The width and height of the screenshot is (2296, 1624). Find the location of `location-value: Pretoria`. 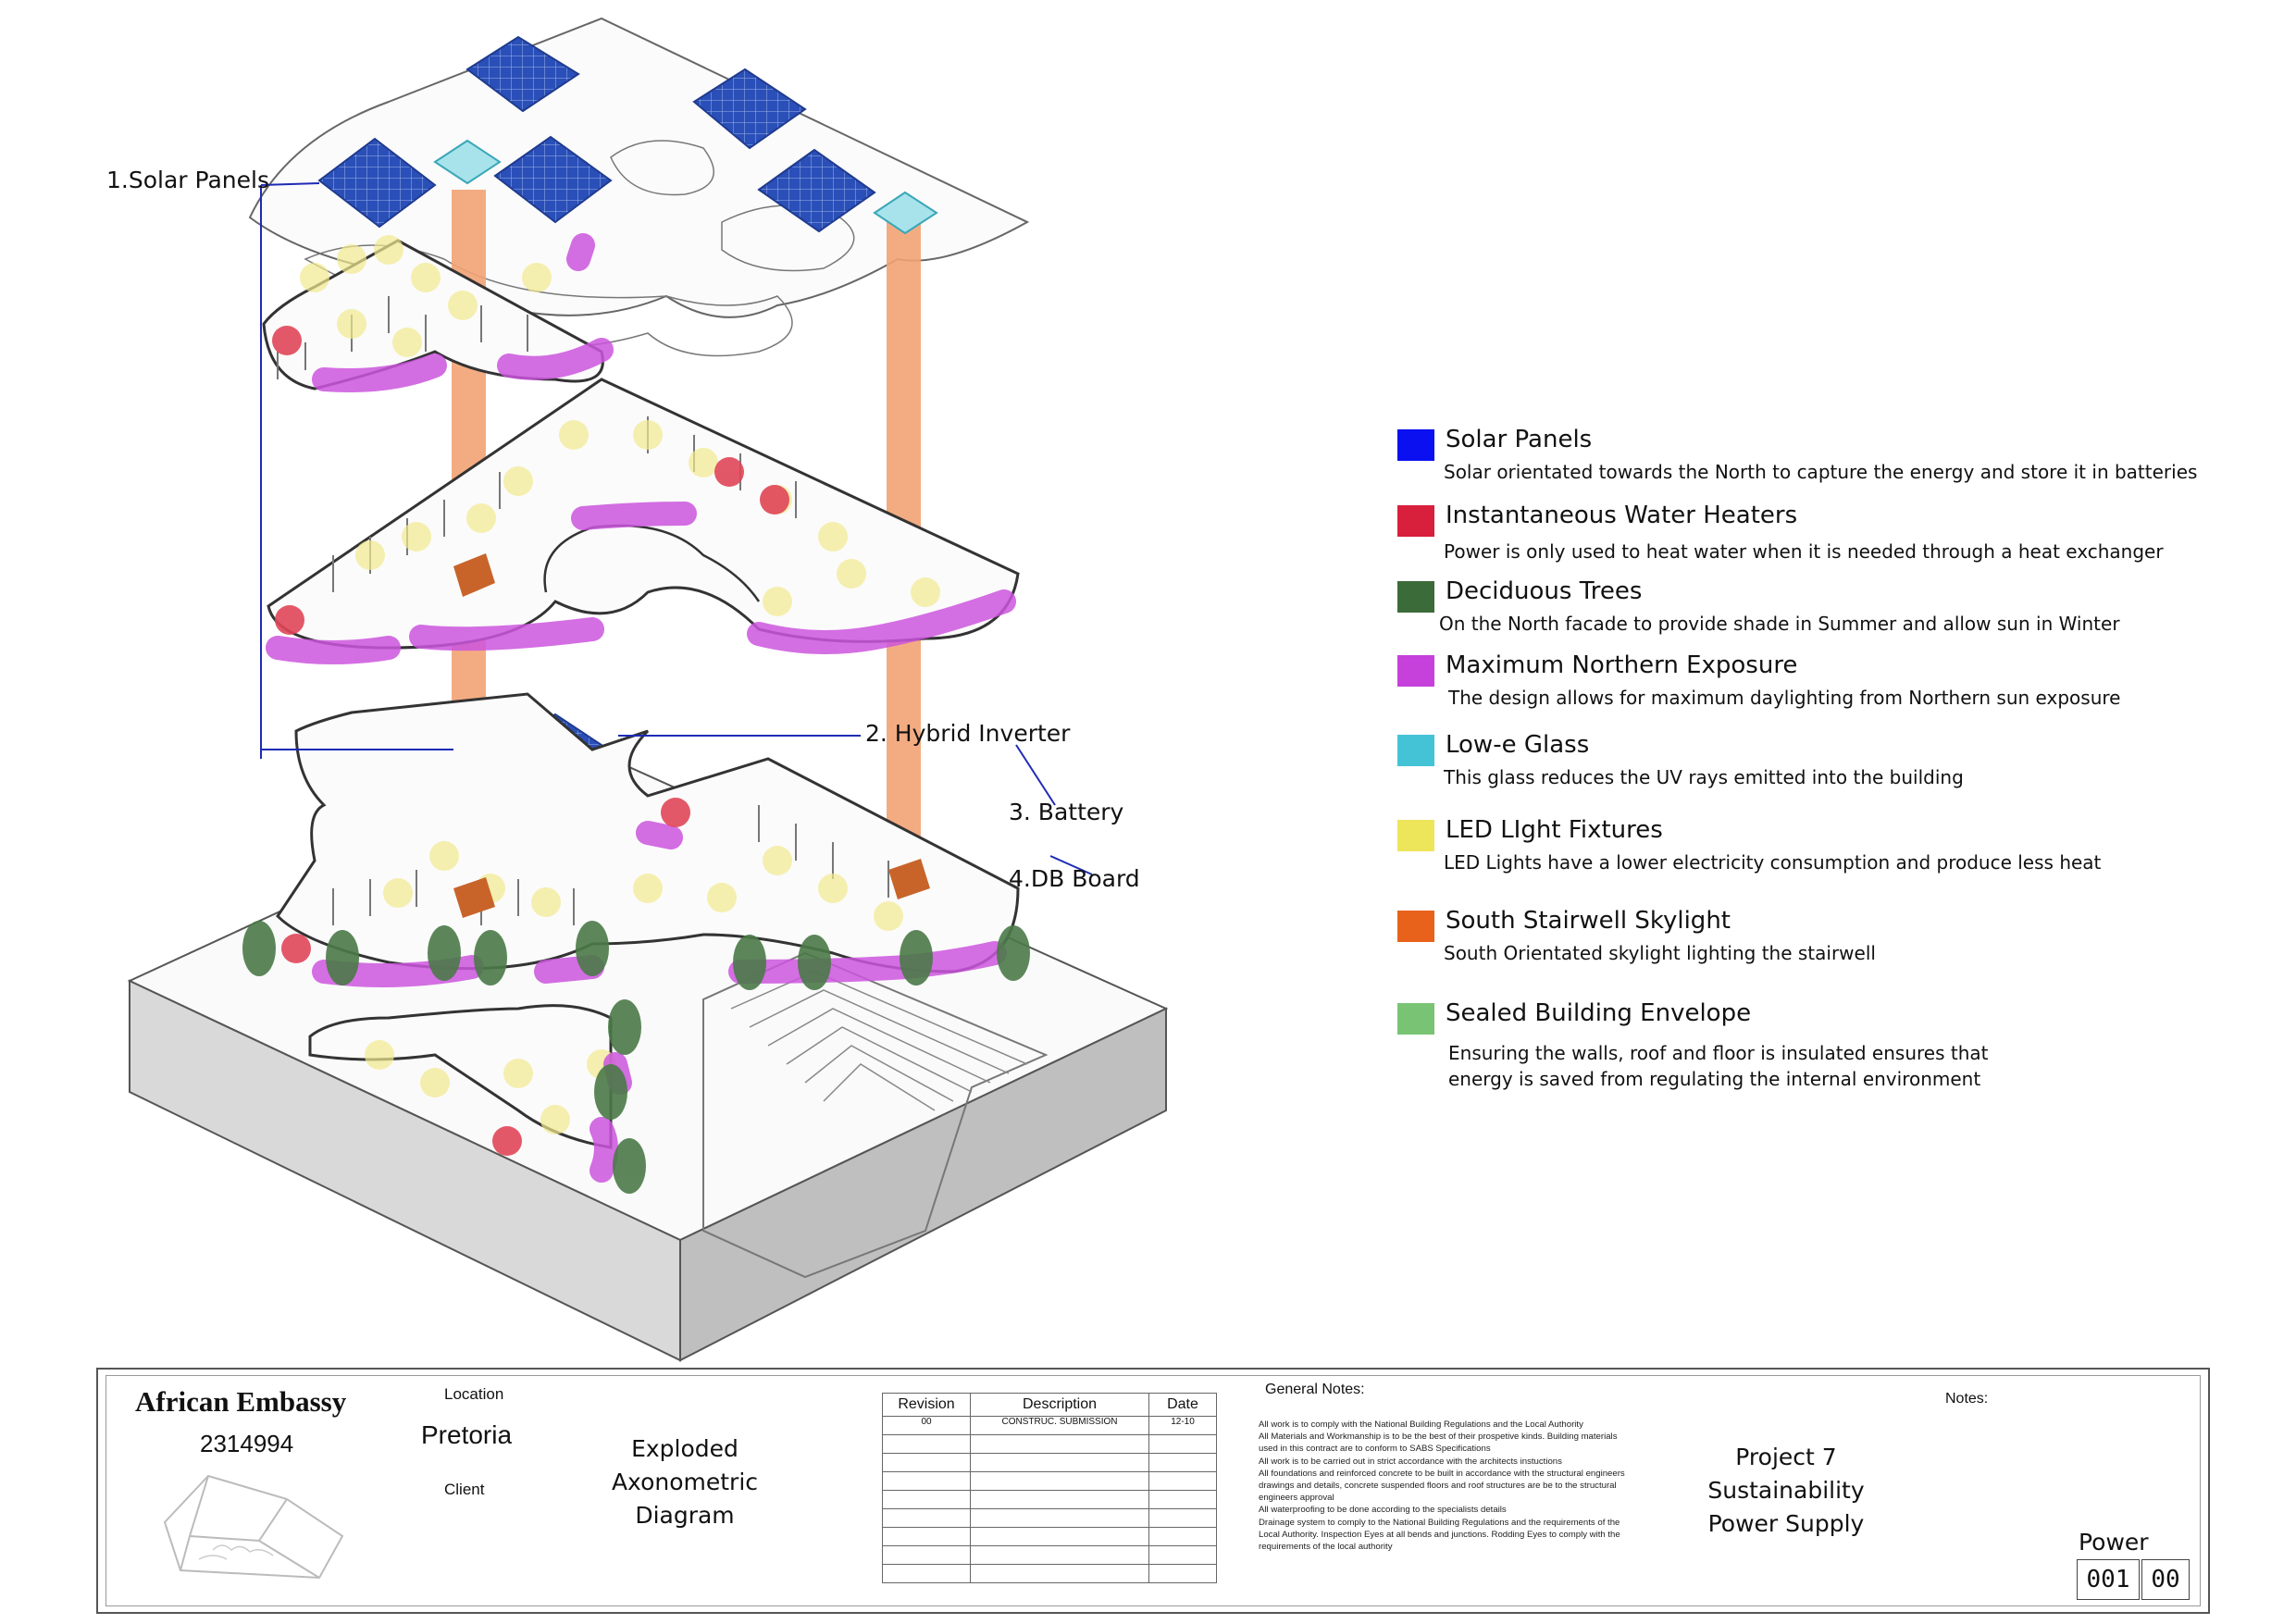

location-value: Pretoria is located at coordinates (467, 1434).